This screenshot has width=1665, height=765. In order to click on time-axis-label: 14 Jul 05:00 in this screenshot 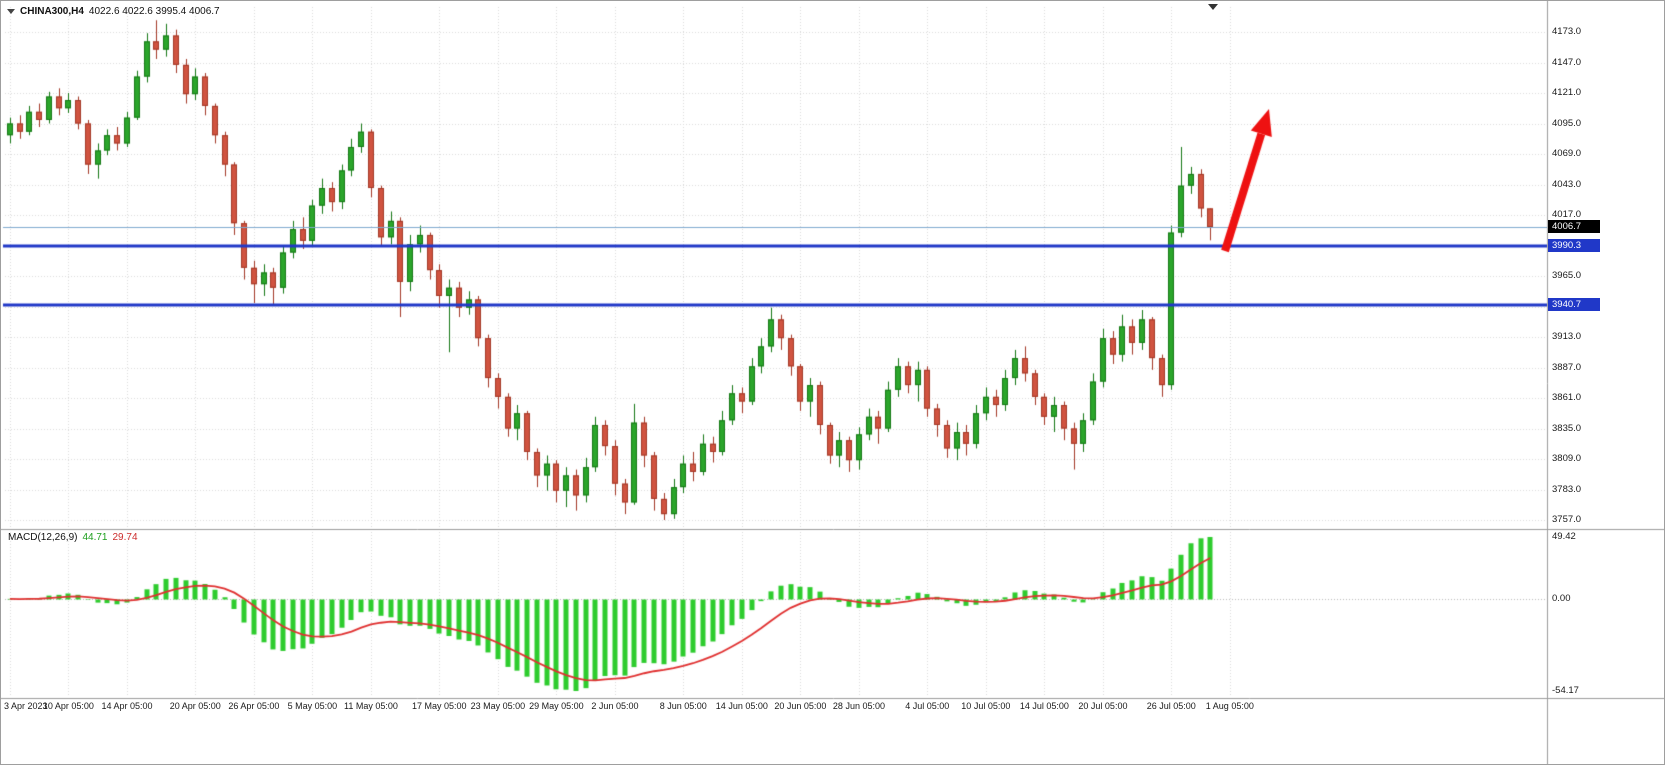, I will do `click(1044, 706)`.